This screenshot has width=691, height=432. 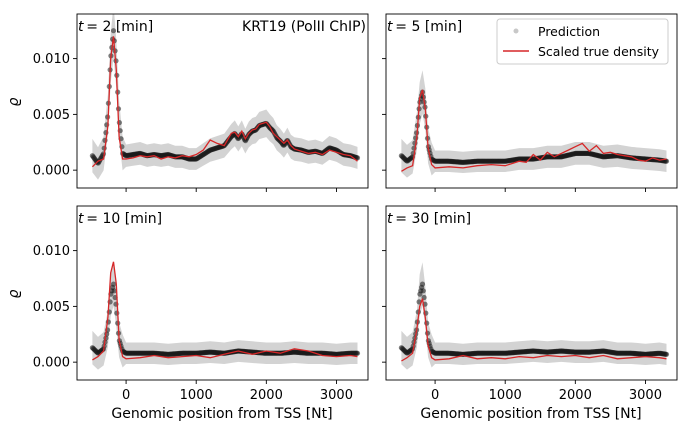 I want to click on x-axis-label-right: Genomic position from TSS [Nt], so click(x=530, y=414).